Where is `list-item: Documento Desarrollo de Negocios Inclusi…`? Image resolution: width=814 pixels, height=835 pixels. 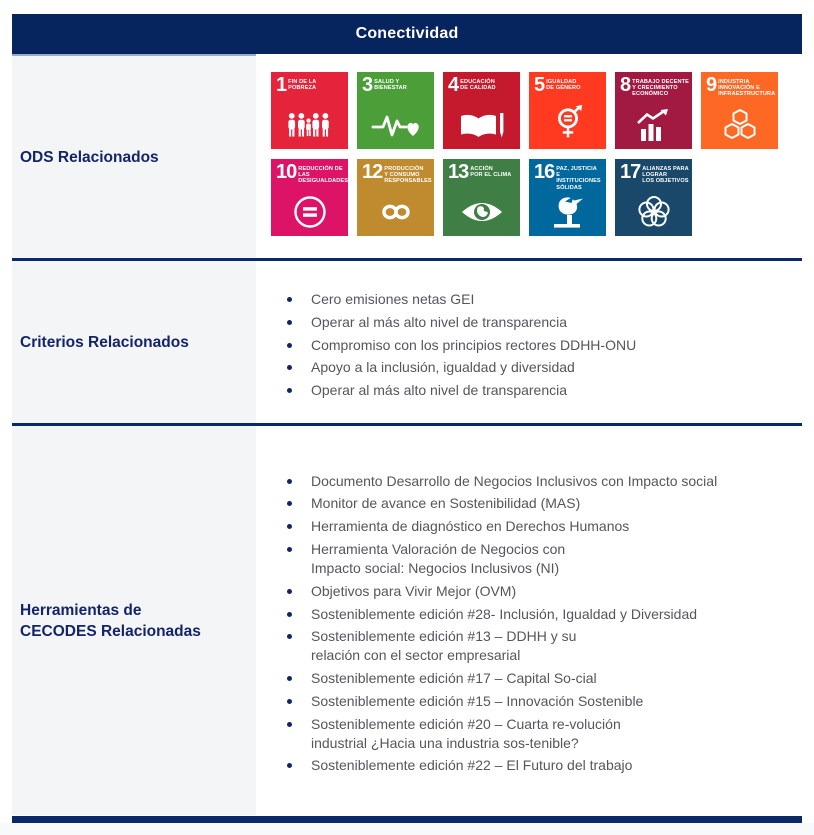
list-item: Documento Desarrollo de Negocios Inclusi… is located at coordinates (529, 481).